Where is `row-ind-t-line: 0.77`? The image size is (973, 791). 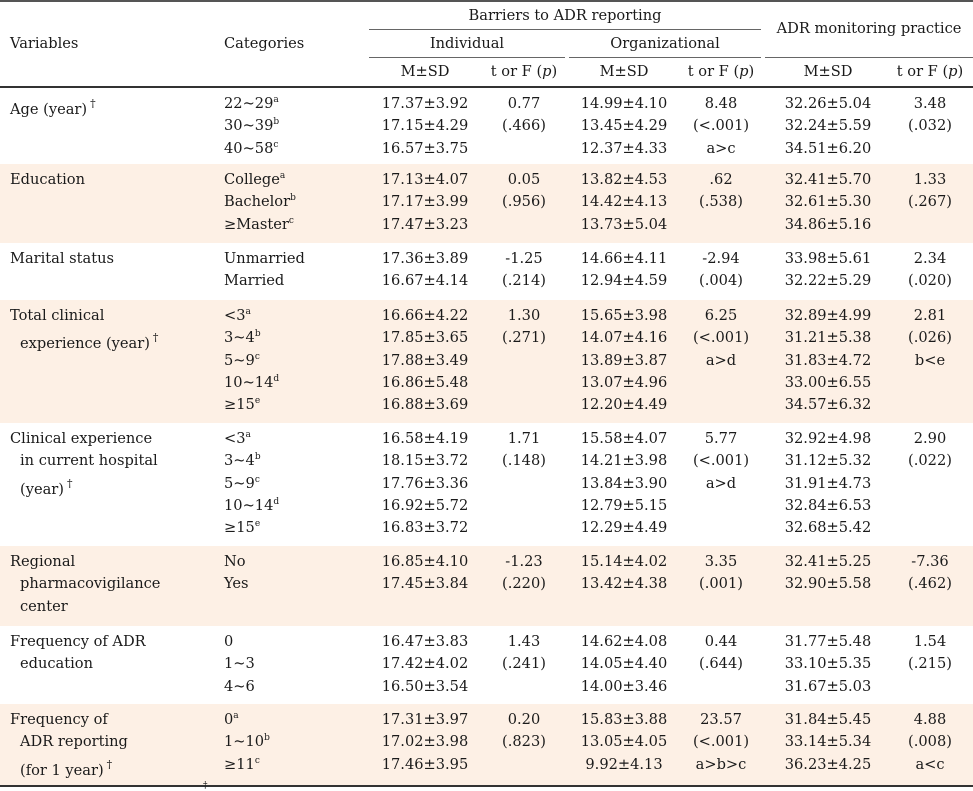
row-ind-t-line: 0.77 is located at coordinates (524, 103).